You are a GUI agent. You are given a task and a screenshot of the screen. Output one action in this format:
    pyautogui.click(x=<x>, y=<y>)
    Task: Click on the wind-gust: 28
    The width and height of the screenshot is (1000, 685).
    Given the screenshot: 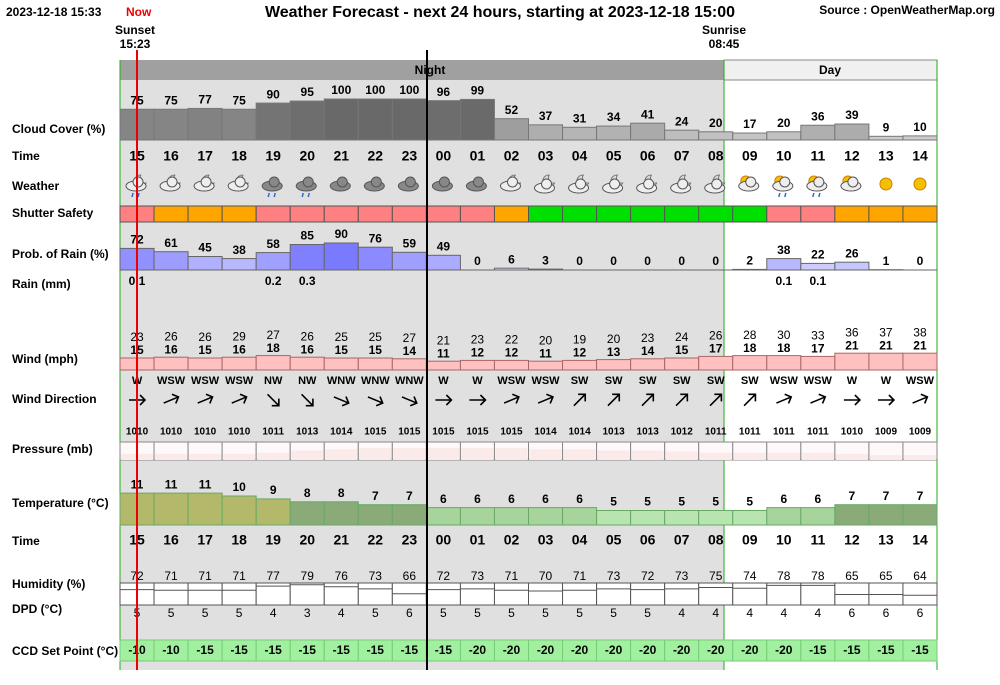 What is the action you would take?
    pyautogui.click(x=750, y=335)
    